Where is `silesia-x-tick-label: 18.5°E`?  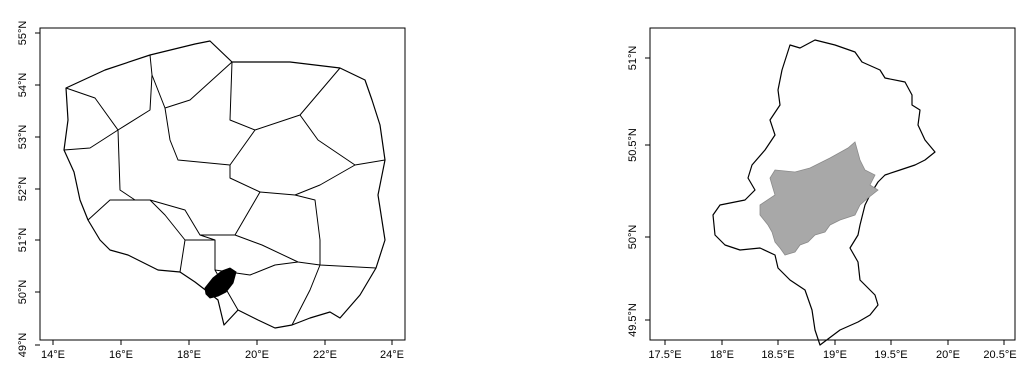 silesia-x-tick-label: 18.5°E is located at coordinates (777, 355).